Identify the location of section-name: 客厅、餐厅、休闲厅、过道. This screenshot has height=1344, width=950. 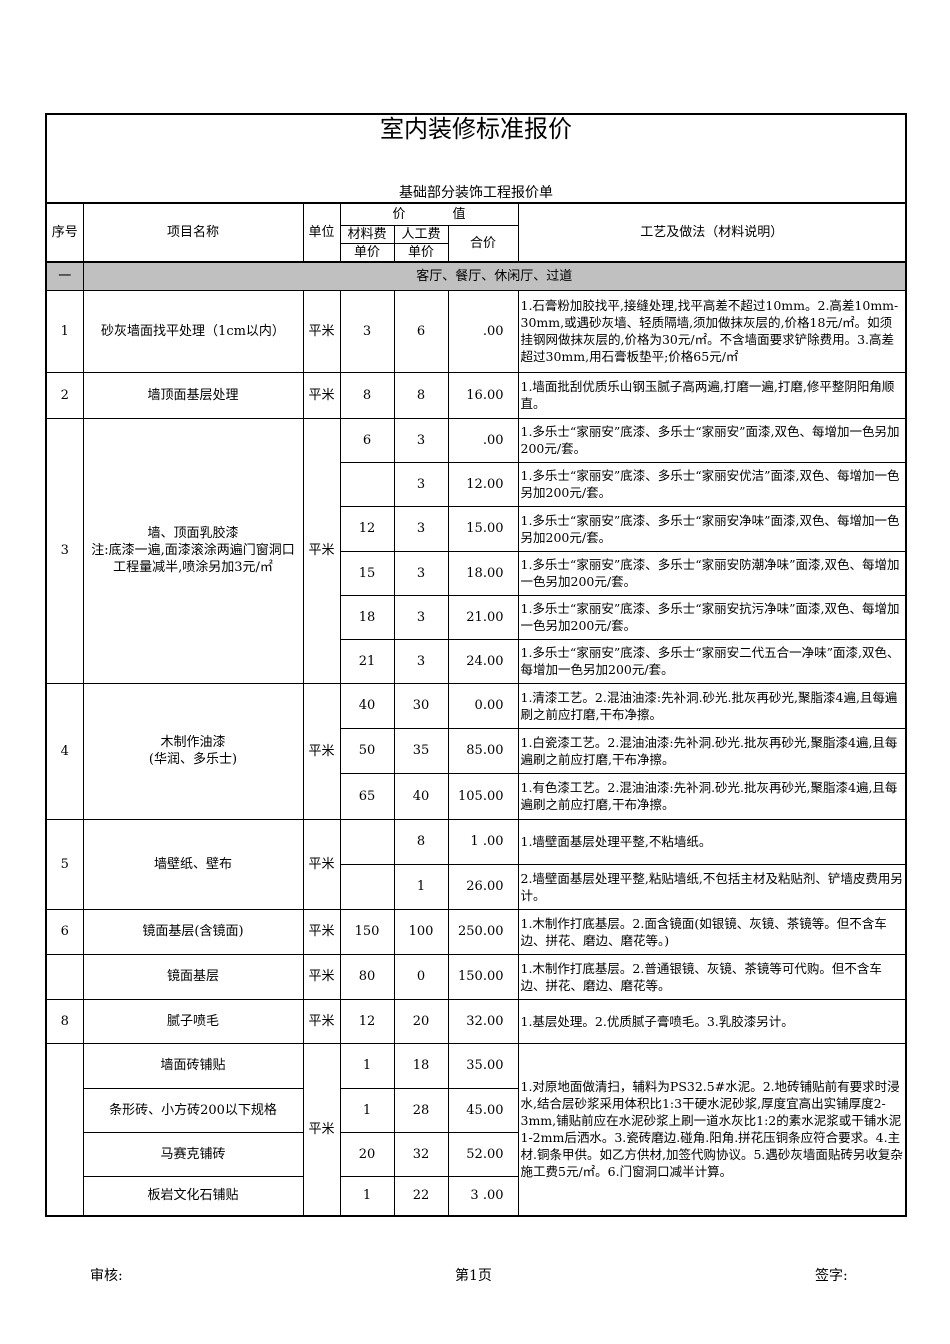
(494, 275).